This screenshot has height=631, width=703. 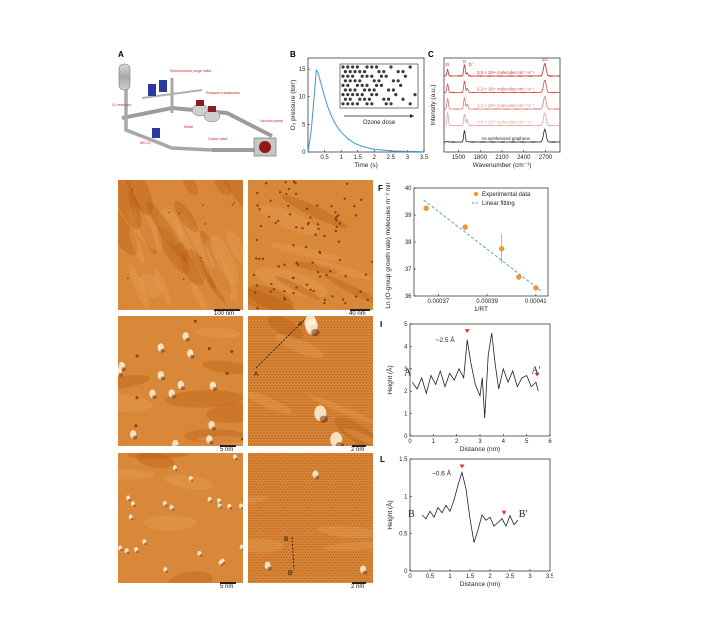 What do you see at coordinates (364, 572) in the screenshot?
I see `feature-shadow` at bounding box center [364, 572].